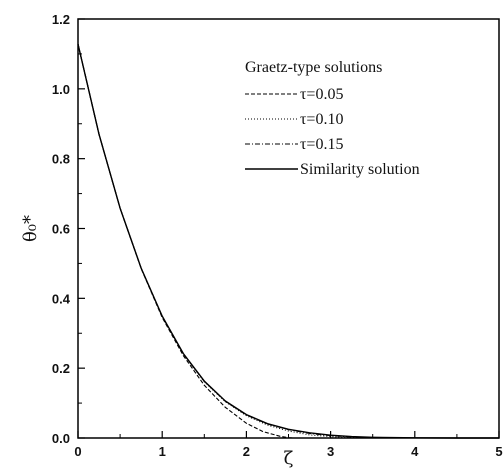 This screenshot has height=469, width=504. What do you see at coordinates (30, 228) in the screenshot?
I see `y-axis-label: θ₀*` at bounding box center [30, 228].